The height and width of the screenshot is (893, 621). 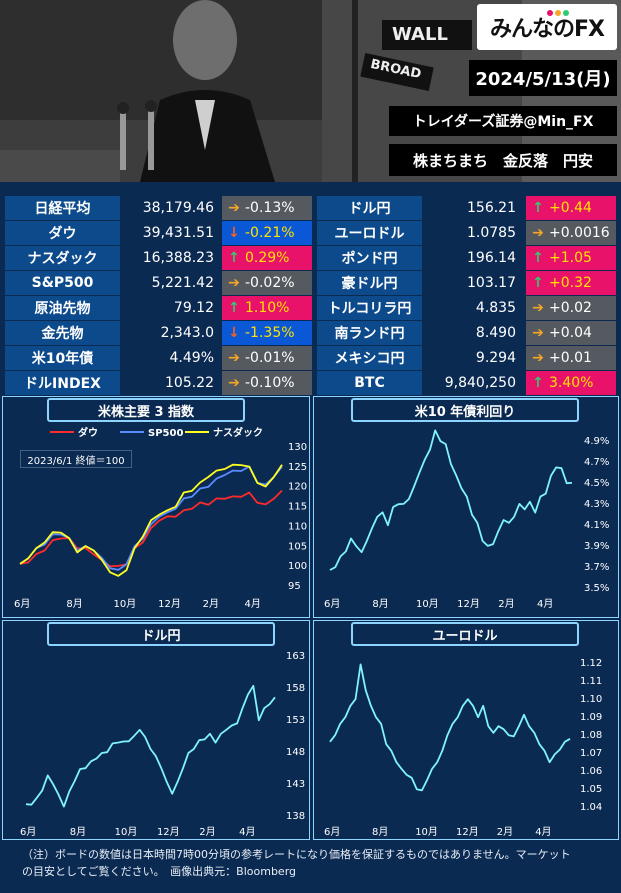 I want to click on rate-change-value: -0.10%, so click(x=270, y=383).